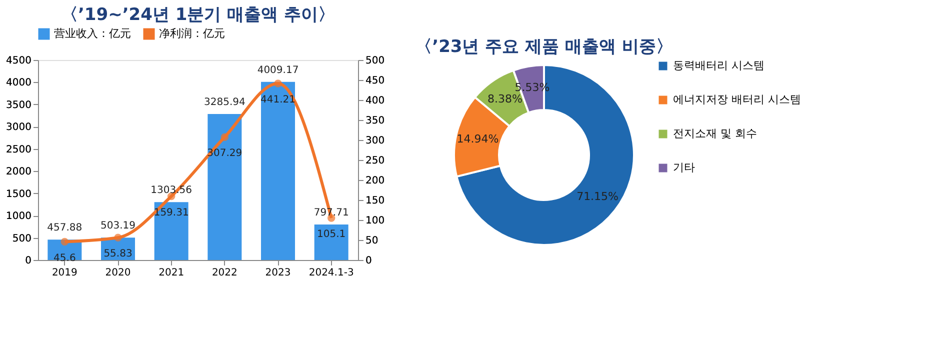 The width and height of the screenshot is (931, 344). Describe the element at coordinates (505, 99) in the screenshot. I see `data-label: 8.38%` at that location.